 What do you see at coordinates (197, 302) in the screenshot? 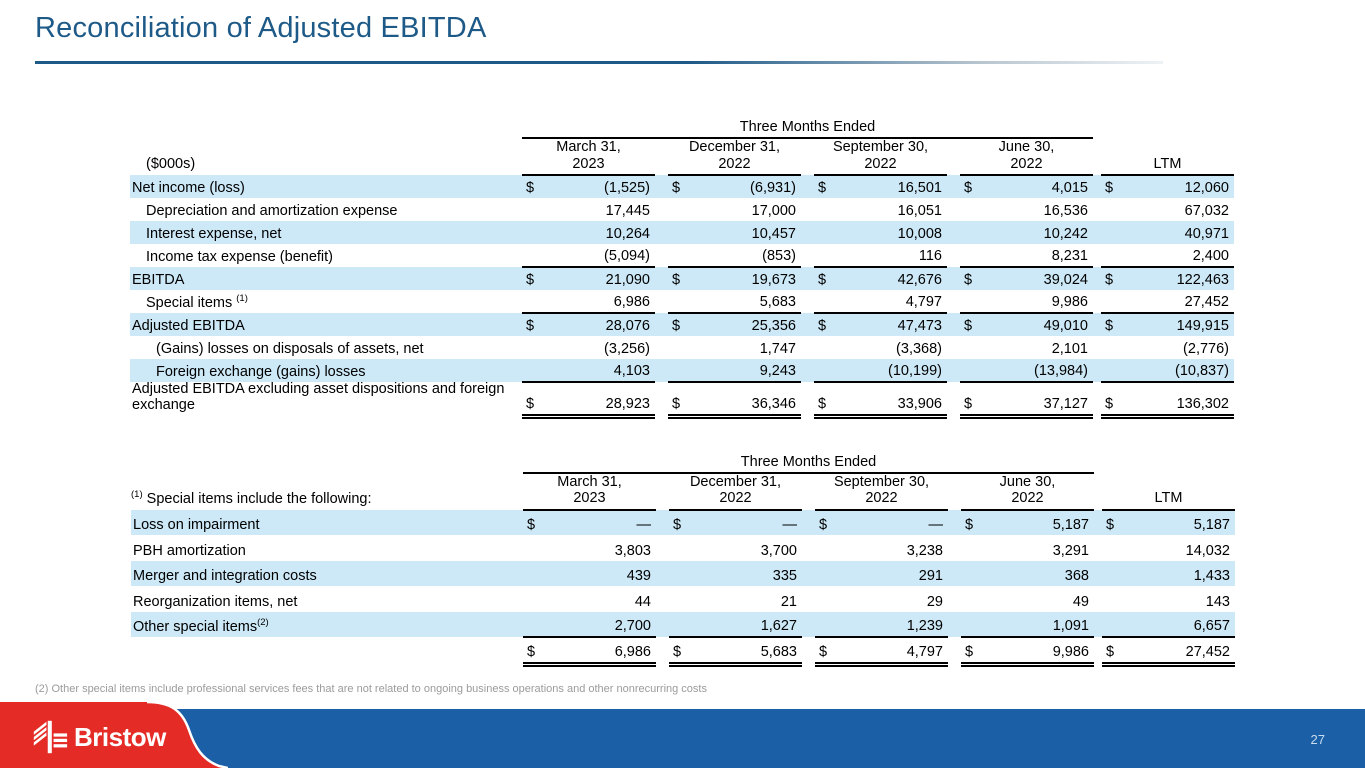
I see `row-label: Special items (1)` at bounding box center [197, 302].